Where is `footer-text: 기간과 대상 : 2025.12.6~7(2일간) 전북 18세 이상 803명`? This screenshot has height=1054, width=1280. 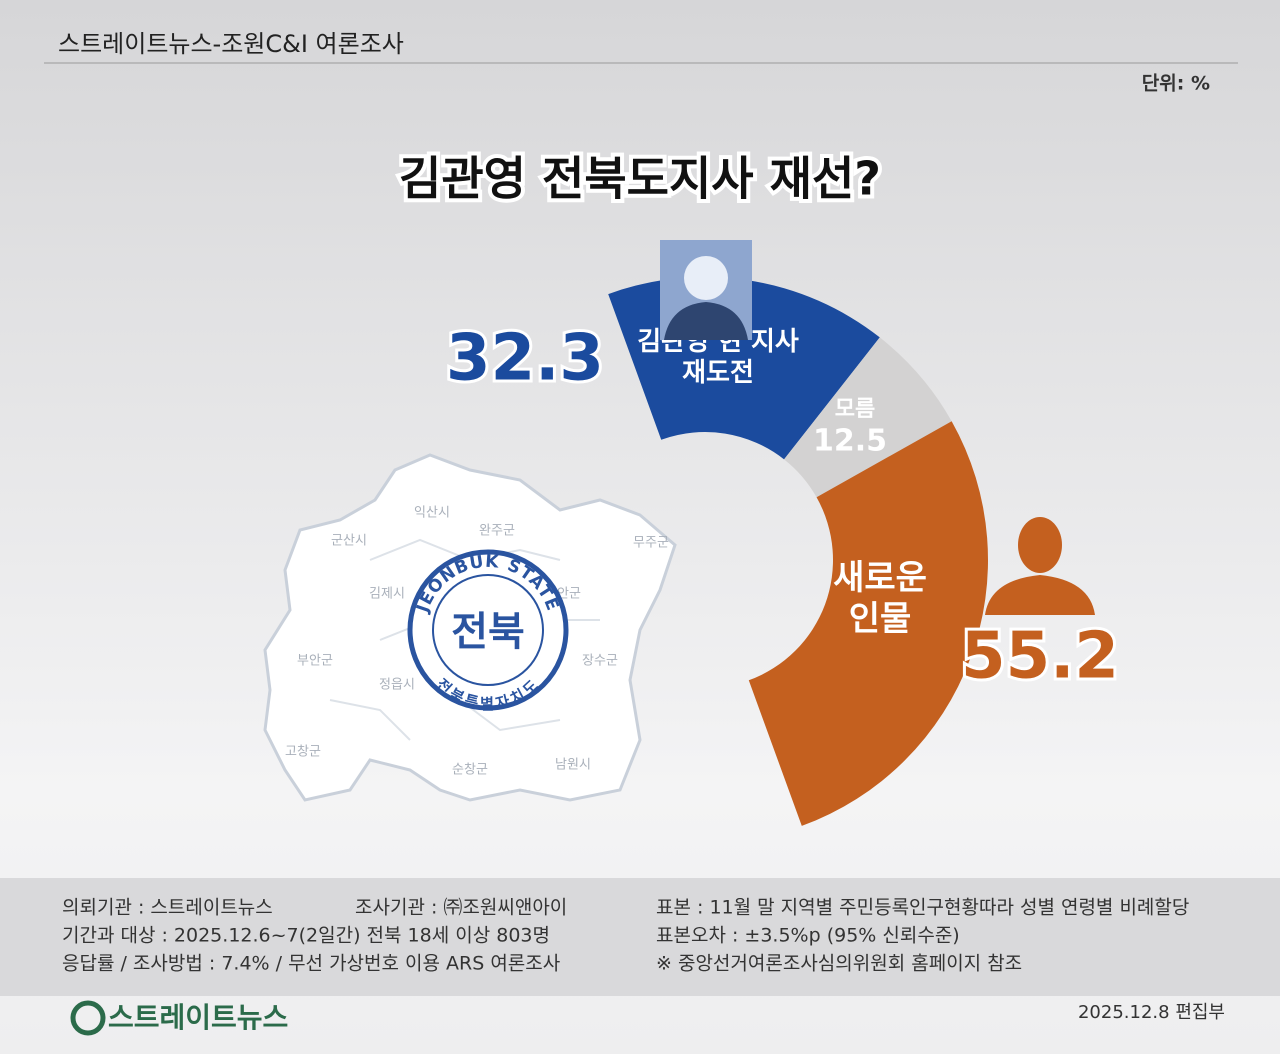 footer-text: 기간과 대상 : 2025.12.6~7(2일간) 전북 18세 이상 803명 is located at coordinates (306, 936).